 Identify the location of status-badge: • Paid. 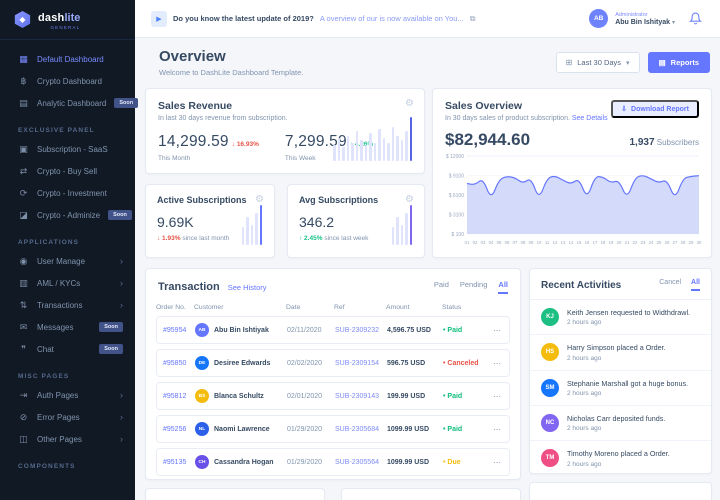
(453, 330).